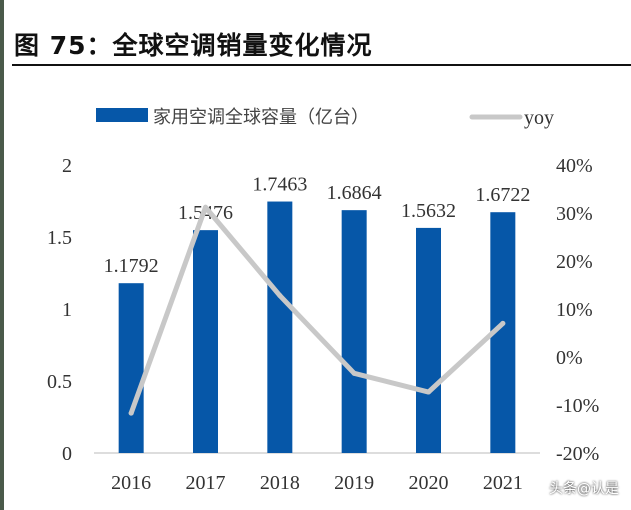 Image resolution: width=631 pixels, height=510 pixels. Describe the element at coordinates (280, 483) in the screenshot. I see `x-axis-tick: 2018` at that location.